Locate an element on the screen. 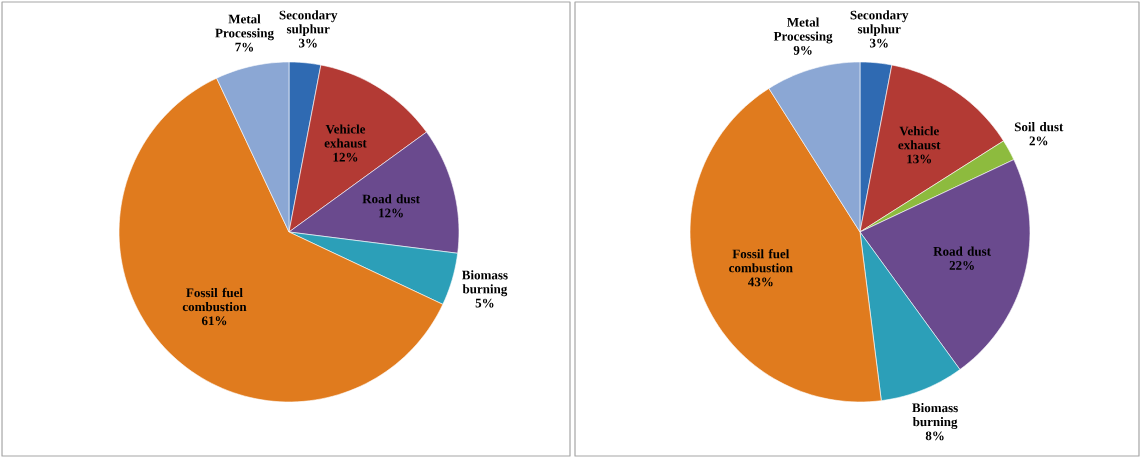 The width and height of the screenshot is (1141, 458). data-label: 2% is located at coordinates (1038, 141).